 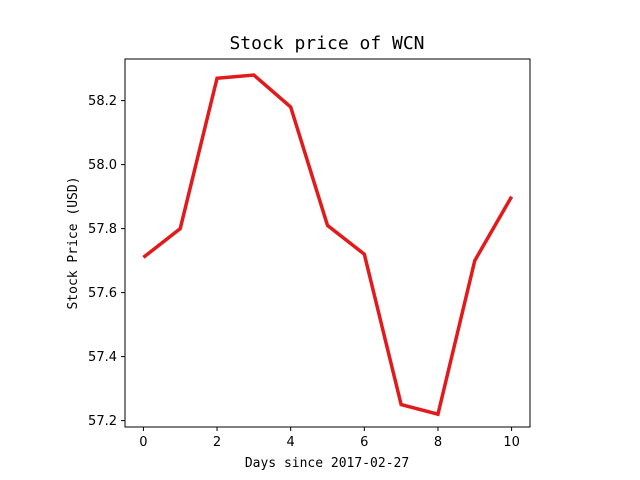 What do you see at coordinates (106, 261) in the screenshot?
I see `y-axis: 57.2 57.4 57.6 57.8 58.0 58.2` at bounding box center [106, 261].